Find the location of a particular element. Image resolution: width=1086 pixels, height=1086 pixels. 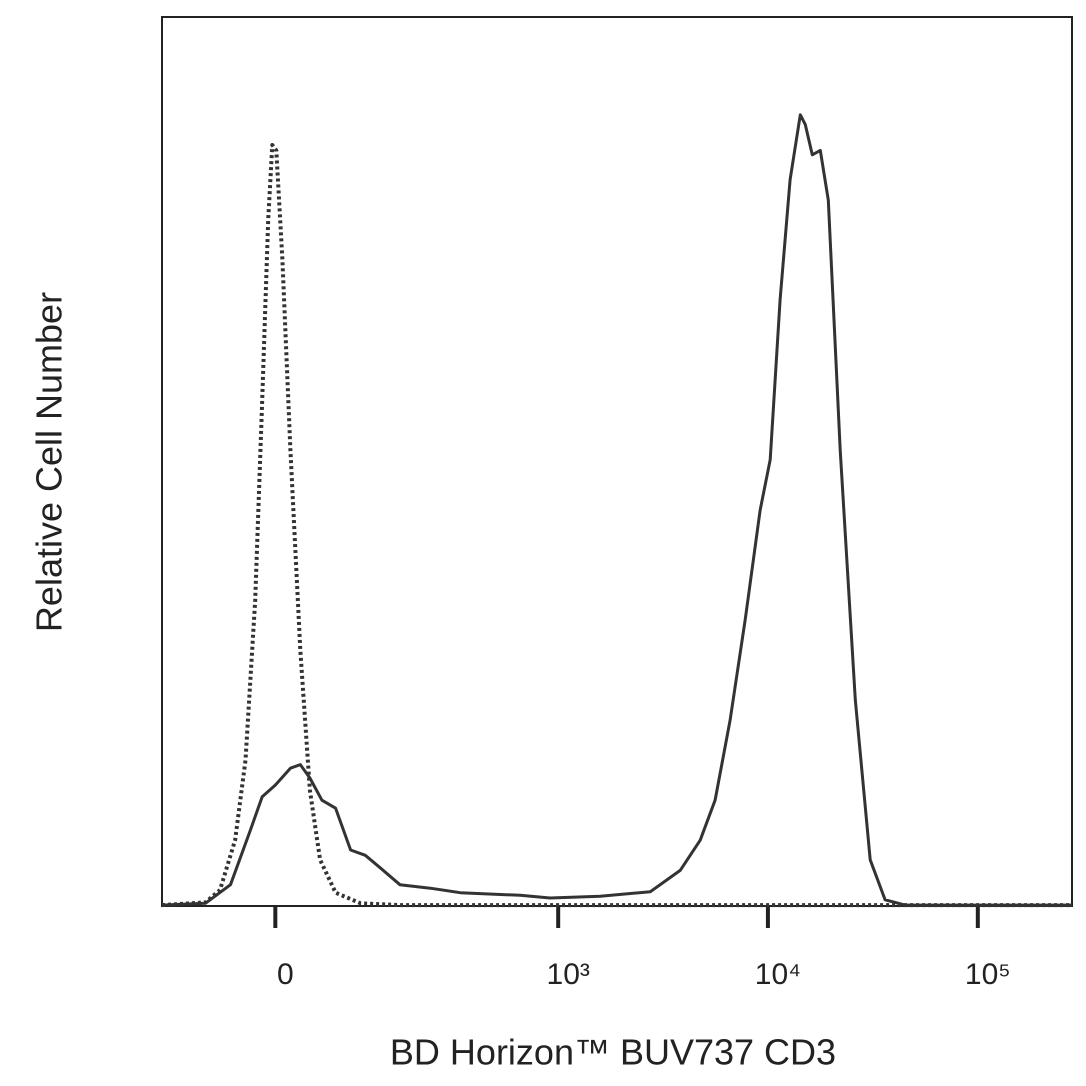

x-tick-label: 10⁴ is located at coordinates (778, 974).